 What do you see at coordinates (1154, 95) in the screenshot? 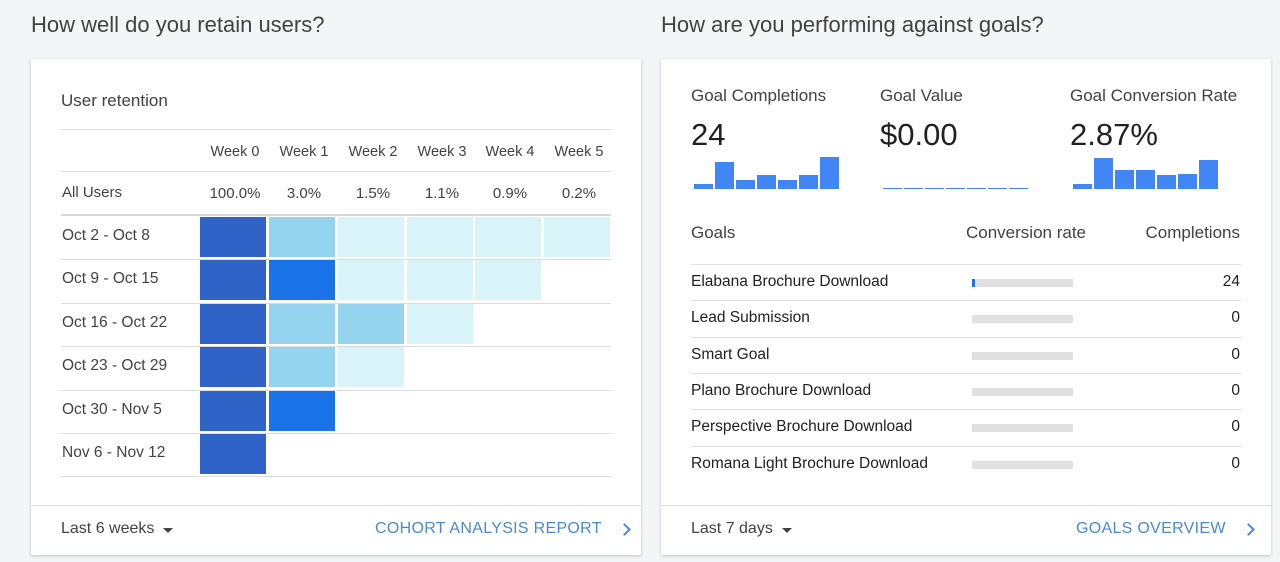
I see `metric-label: Goal Conversion Rate` at bounding box center [1154, 95].